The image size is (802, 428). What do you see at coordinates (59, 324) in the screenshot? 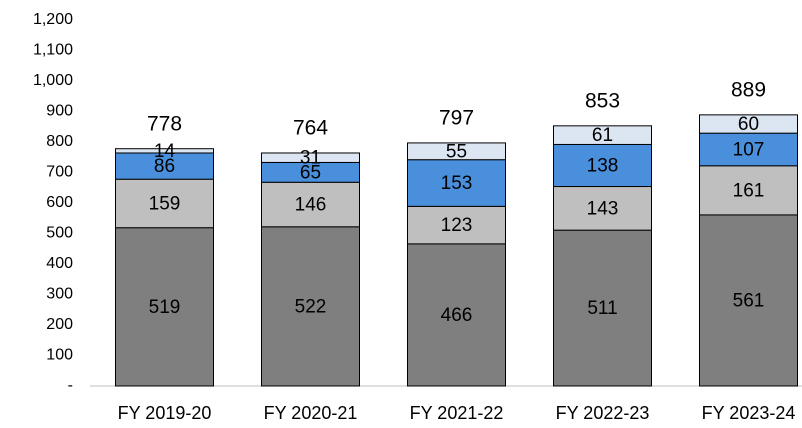
I see `y-tick-label: 200` at bounding box center [59, 324].